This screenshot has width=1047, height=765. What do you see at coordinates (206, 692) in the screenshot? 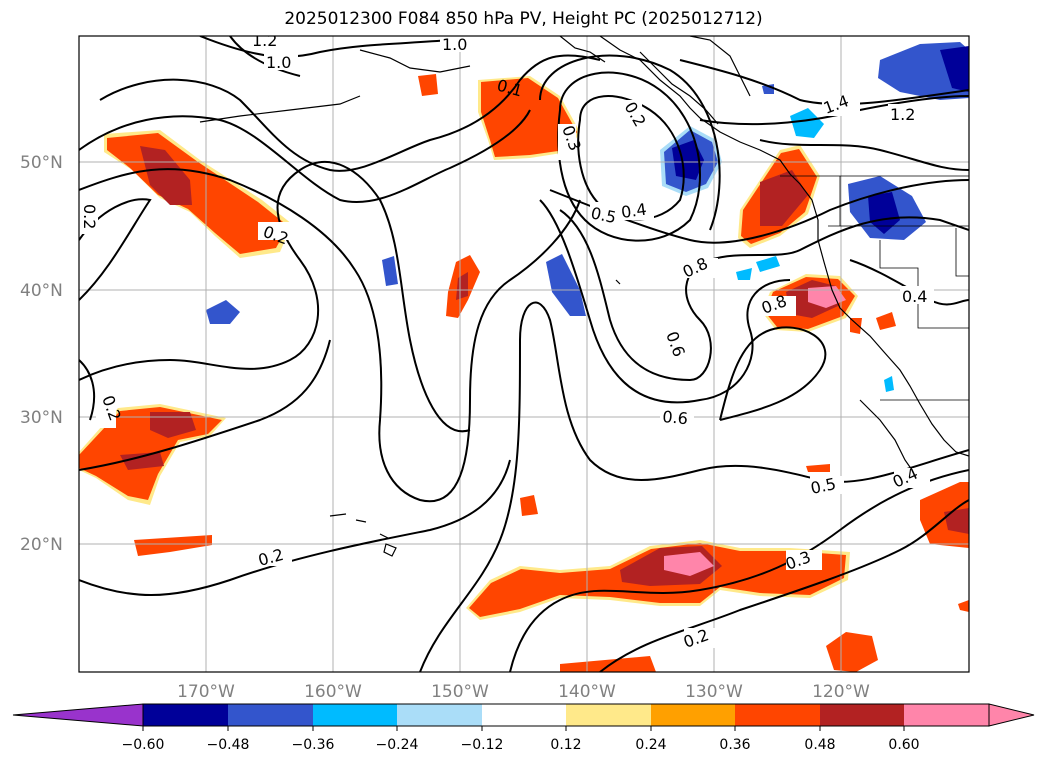
I see `lon-label: 170°W` at bounding box center [206, 692].